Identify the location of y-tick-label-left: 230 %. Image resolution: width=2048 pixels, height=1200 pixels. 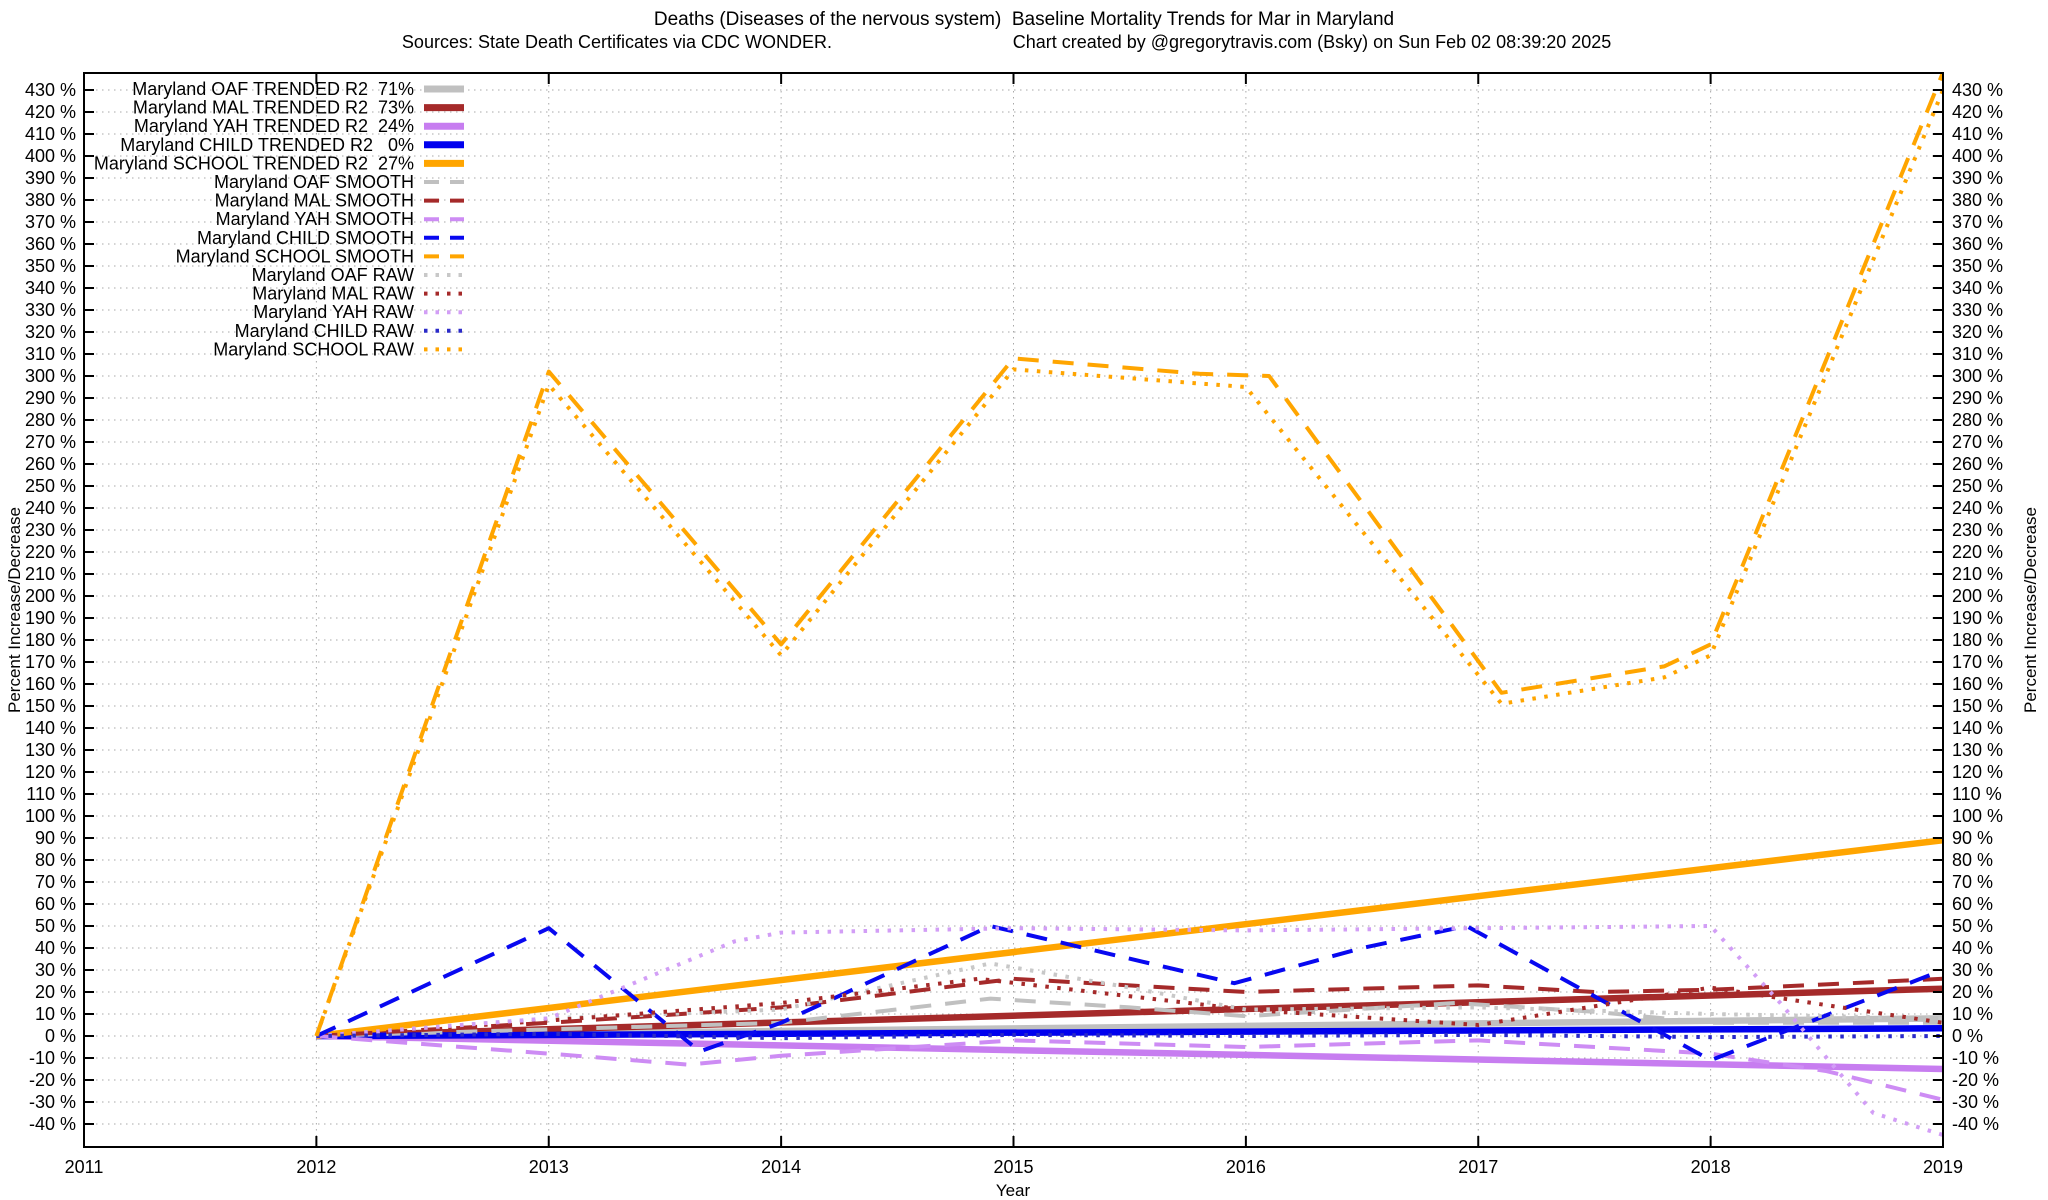
(50, 530).